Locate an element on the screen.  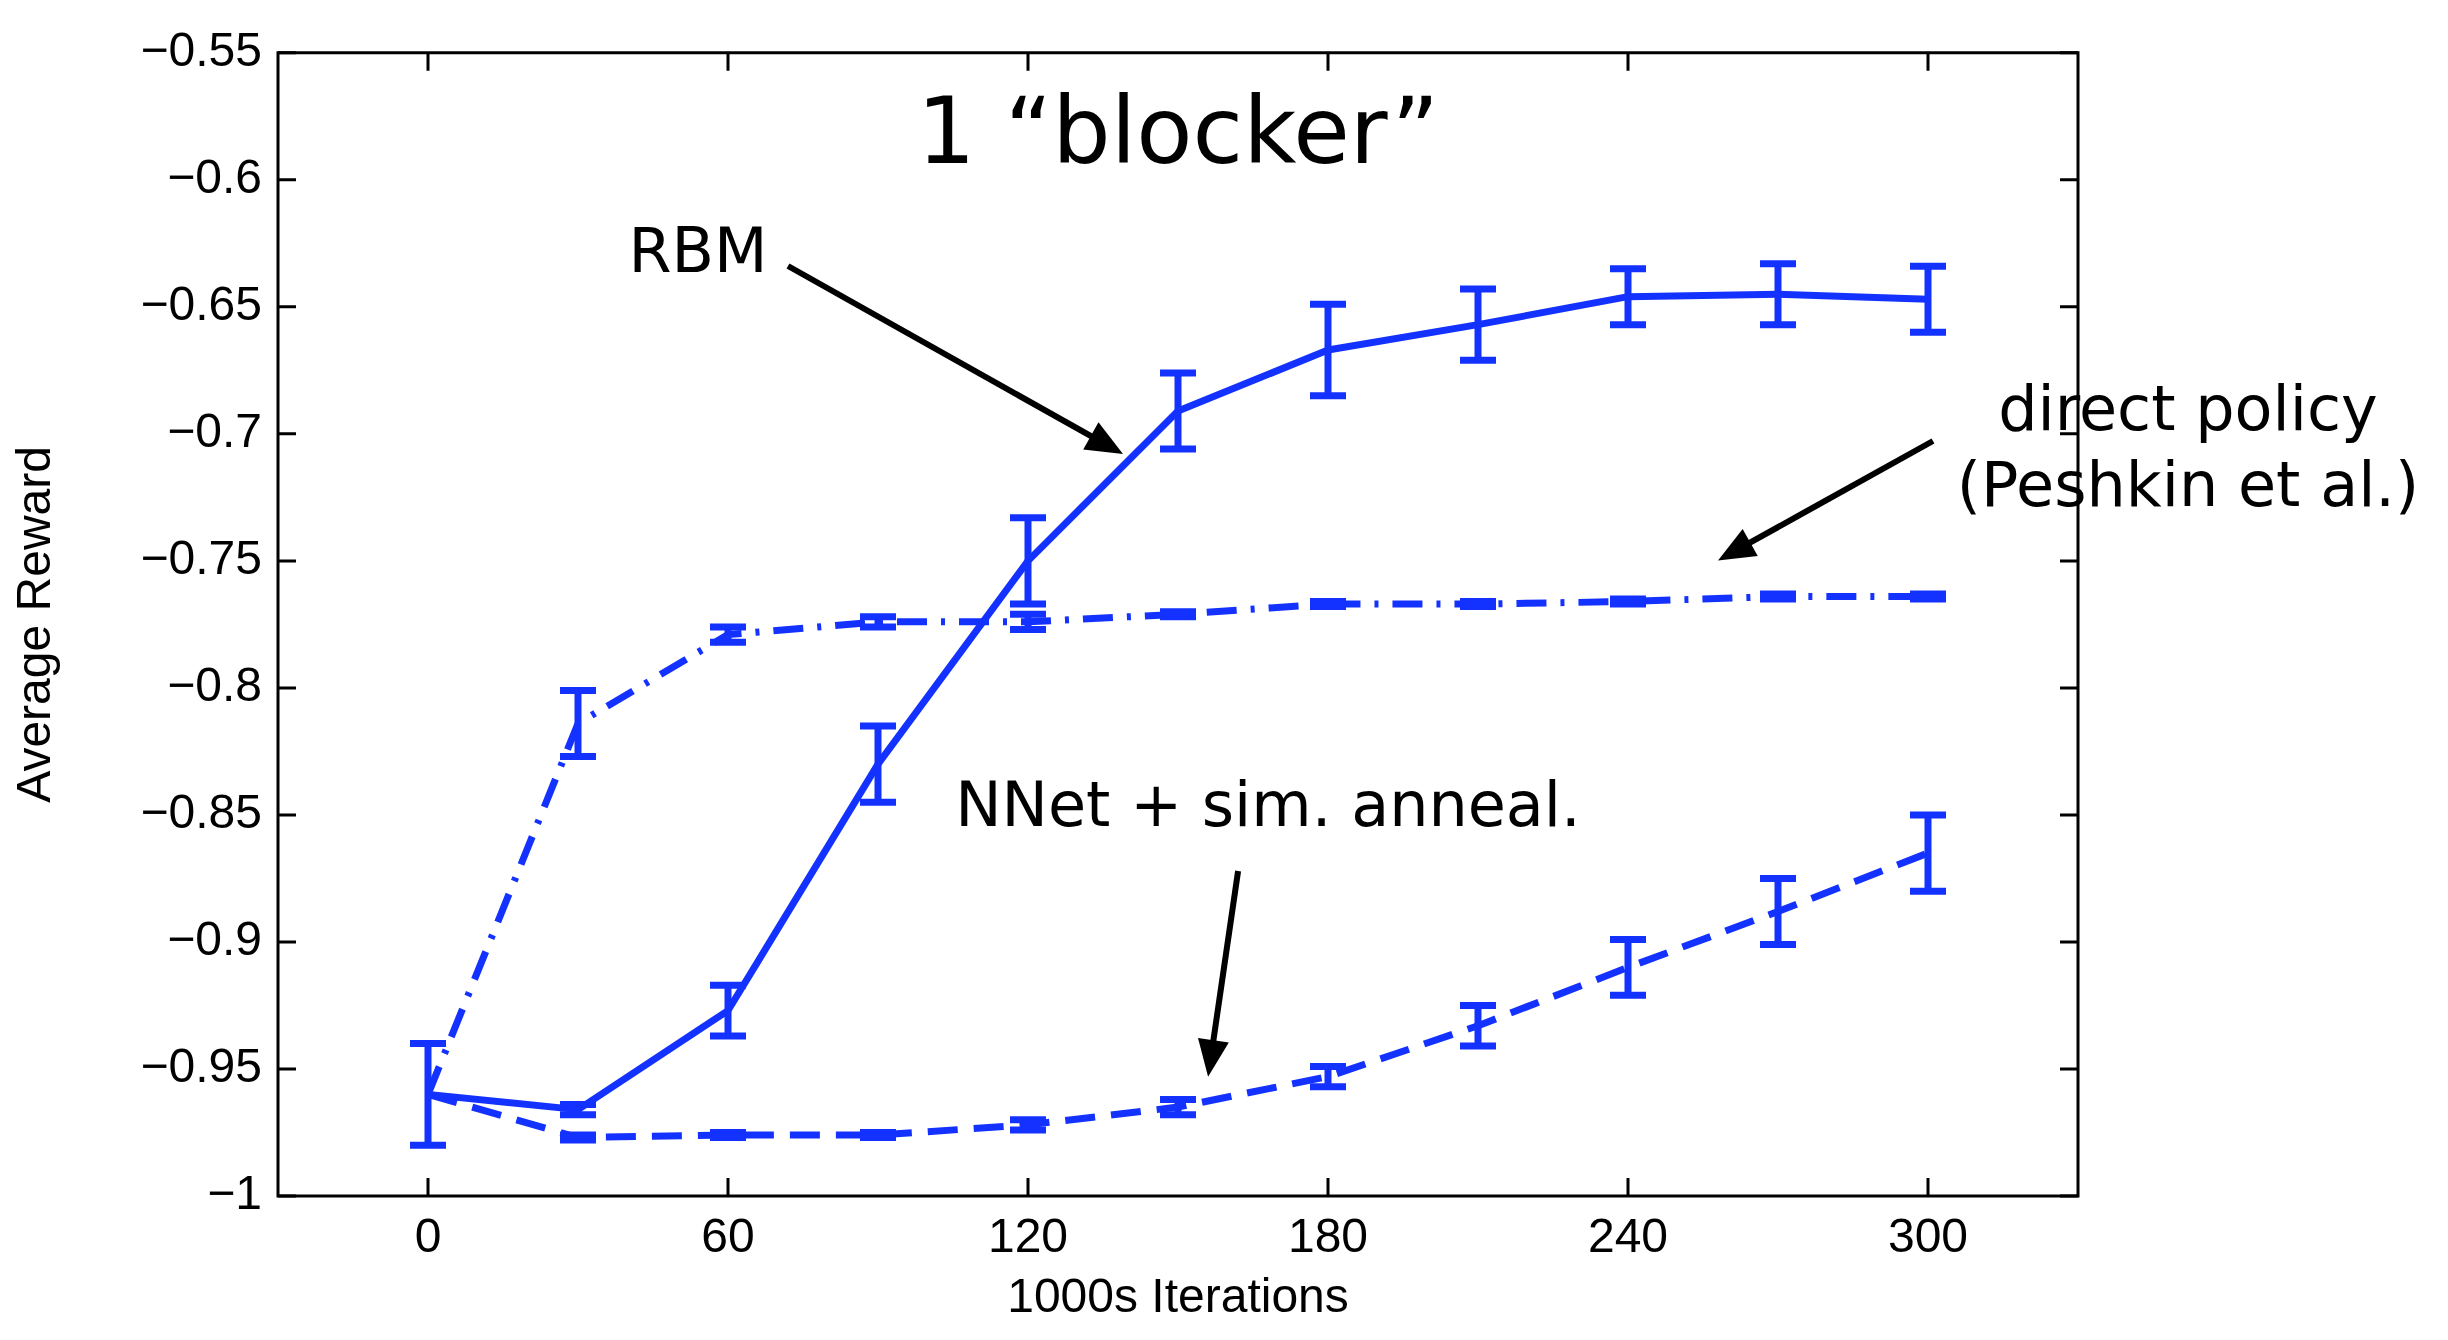
y-tick-label: −0.6 is located at coordinates (214, 177).